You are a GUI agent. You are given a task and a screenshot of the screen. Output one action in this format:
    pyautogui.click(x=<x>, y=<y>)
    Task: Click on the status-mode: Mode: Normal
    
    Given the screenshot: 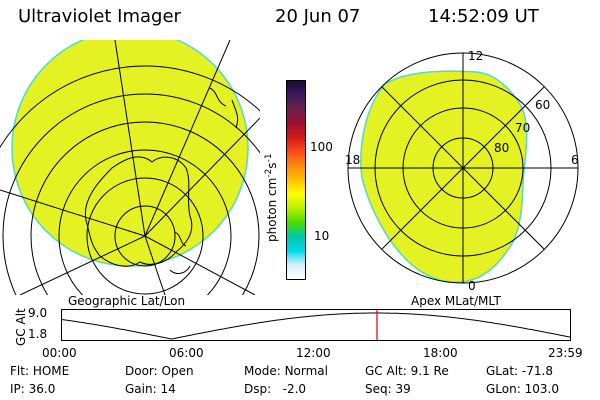 What is the action you would take?
    pyautogui.click(x=286, y=371)
    